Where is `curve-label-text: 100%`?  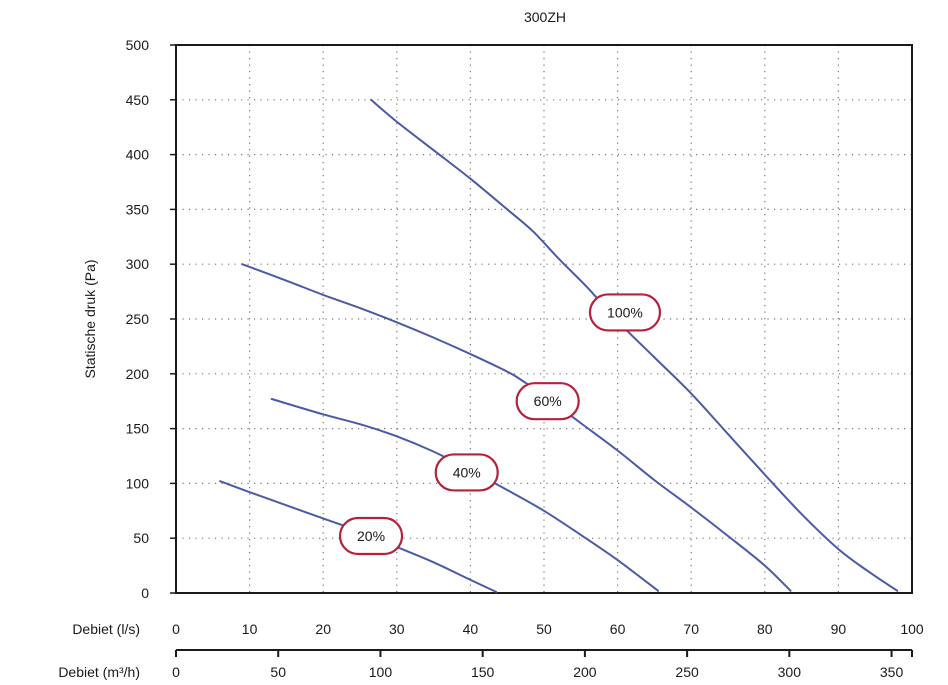
curve-label-text: 100% is located at coordinates (625, 312).